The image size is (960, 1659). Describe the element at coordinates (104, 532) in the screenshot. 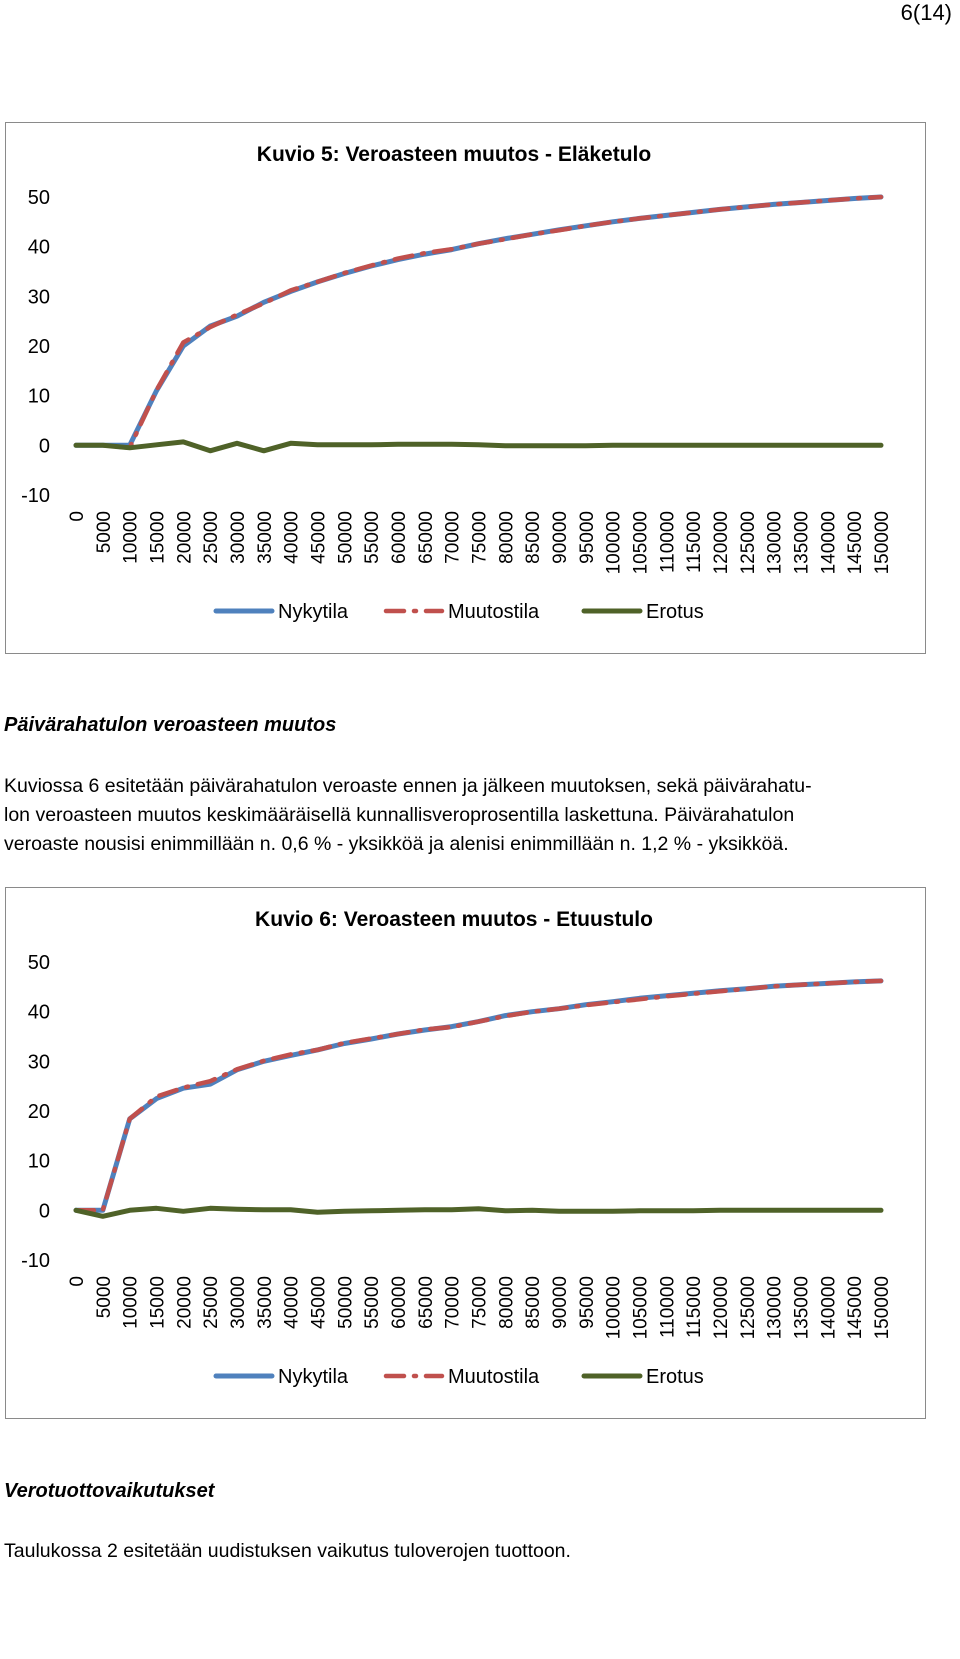

I see `x-tick-label: 5000` at that location.